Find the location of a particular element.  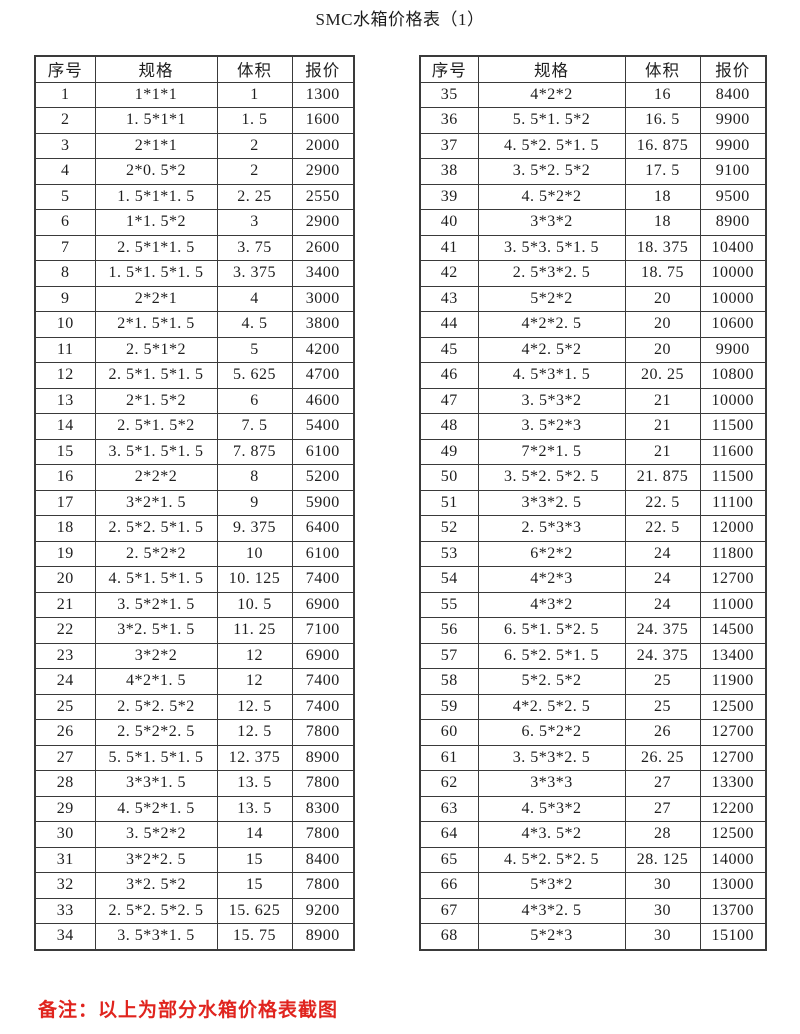

cell-spec: 4*3. 5*2 is located at coordinates (551, 834).